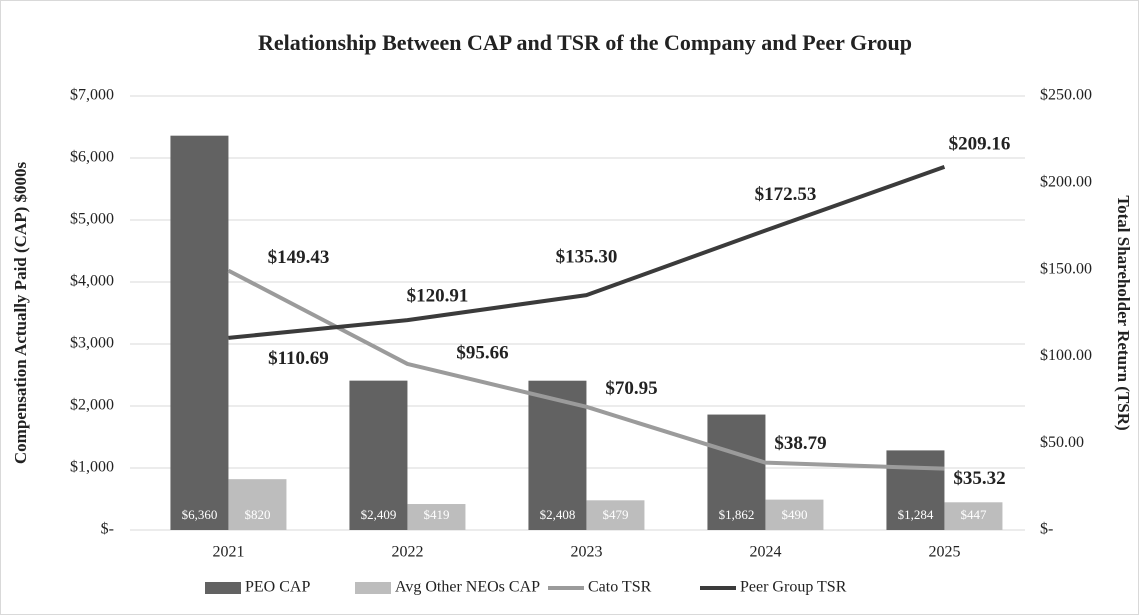 This screenshot has width=1139, height=615. I want to click on y-tick-label: $5,000, so click(92, 219).